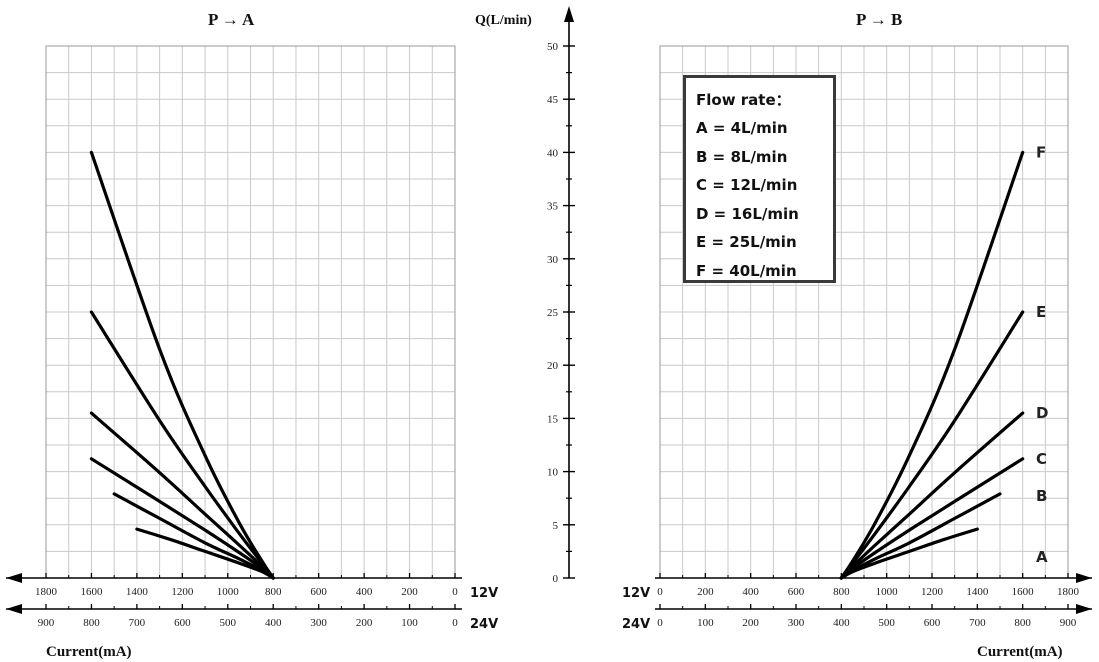 The width and height of the screenshot is (1099, 662). What do you see at coordinates (1041, 496) in the screenshot?
I see `curve-label-b: B` at bounding box center [1041, 496].